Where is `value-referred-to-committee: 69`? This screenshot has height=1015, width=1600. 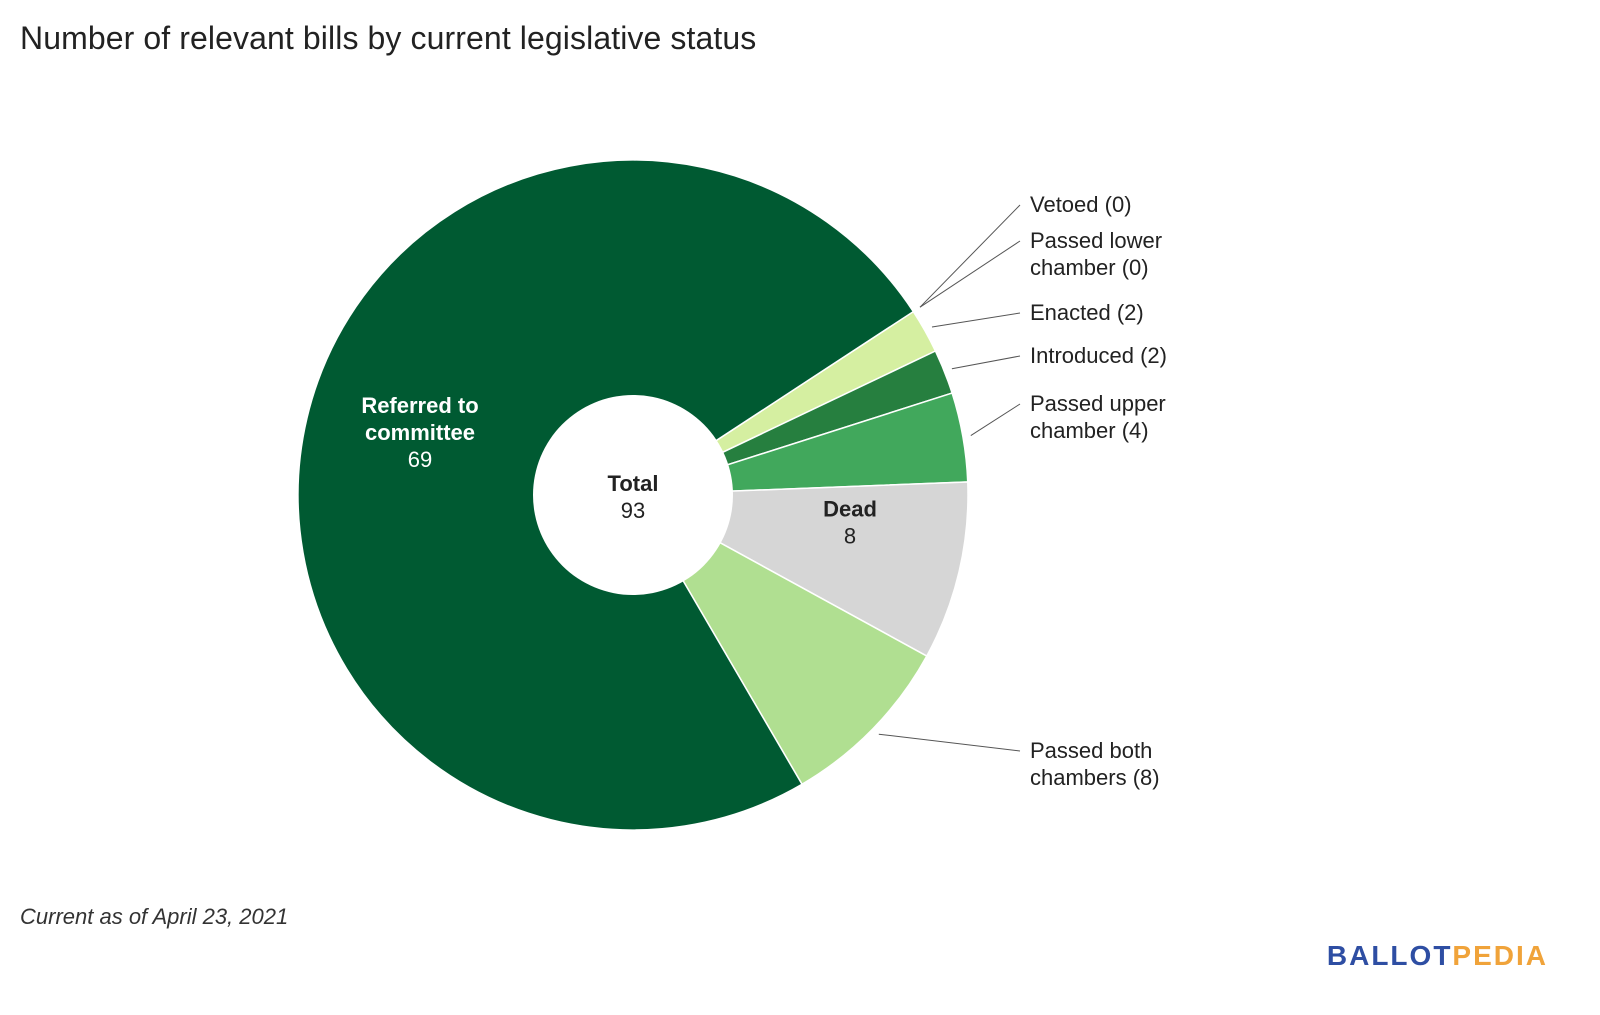 value-referred-to-committee: 69 is located at coordinates (420, 459).